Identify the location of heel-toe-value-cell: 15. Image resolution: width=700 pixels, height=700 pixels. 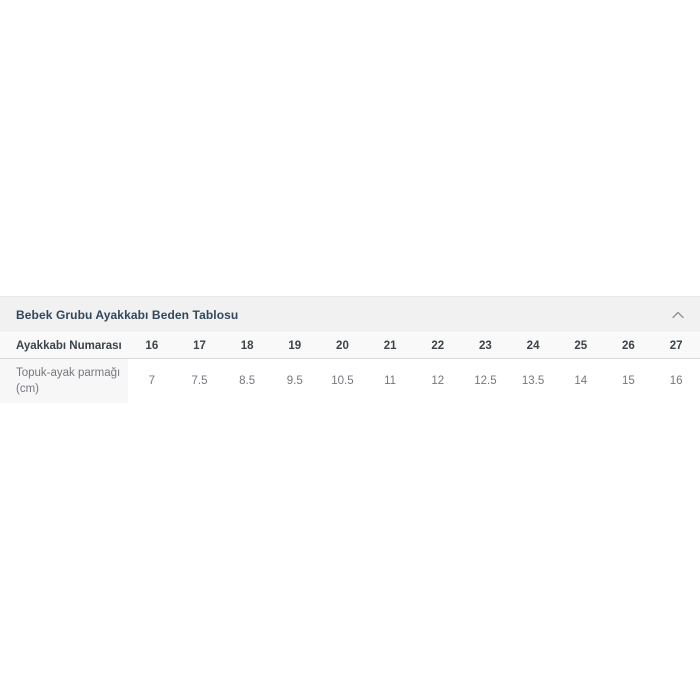
(628, 380).